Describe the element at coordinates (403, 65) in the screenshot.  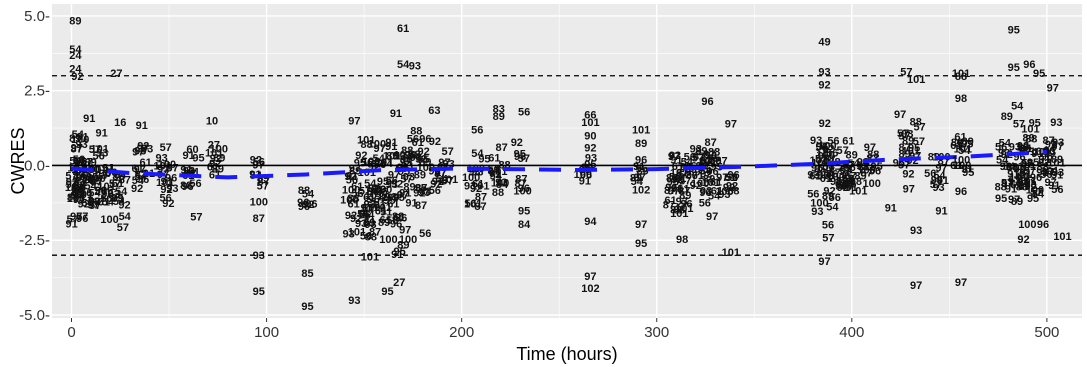
I see `labeled-point: 54` at that location.